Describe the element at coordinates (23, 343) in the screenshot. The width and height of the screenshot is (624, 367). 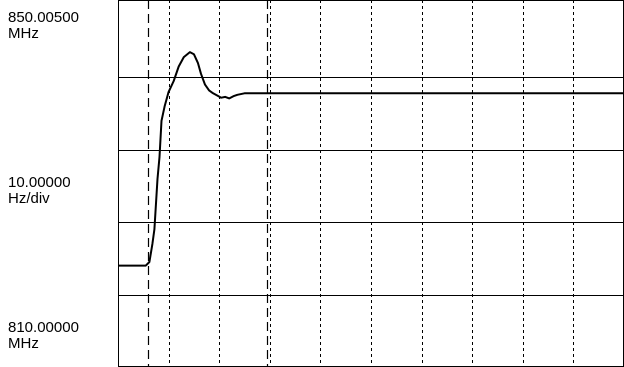
I see `bottom-frequency-unit: MHz` at that location.